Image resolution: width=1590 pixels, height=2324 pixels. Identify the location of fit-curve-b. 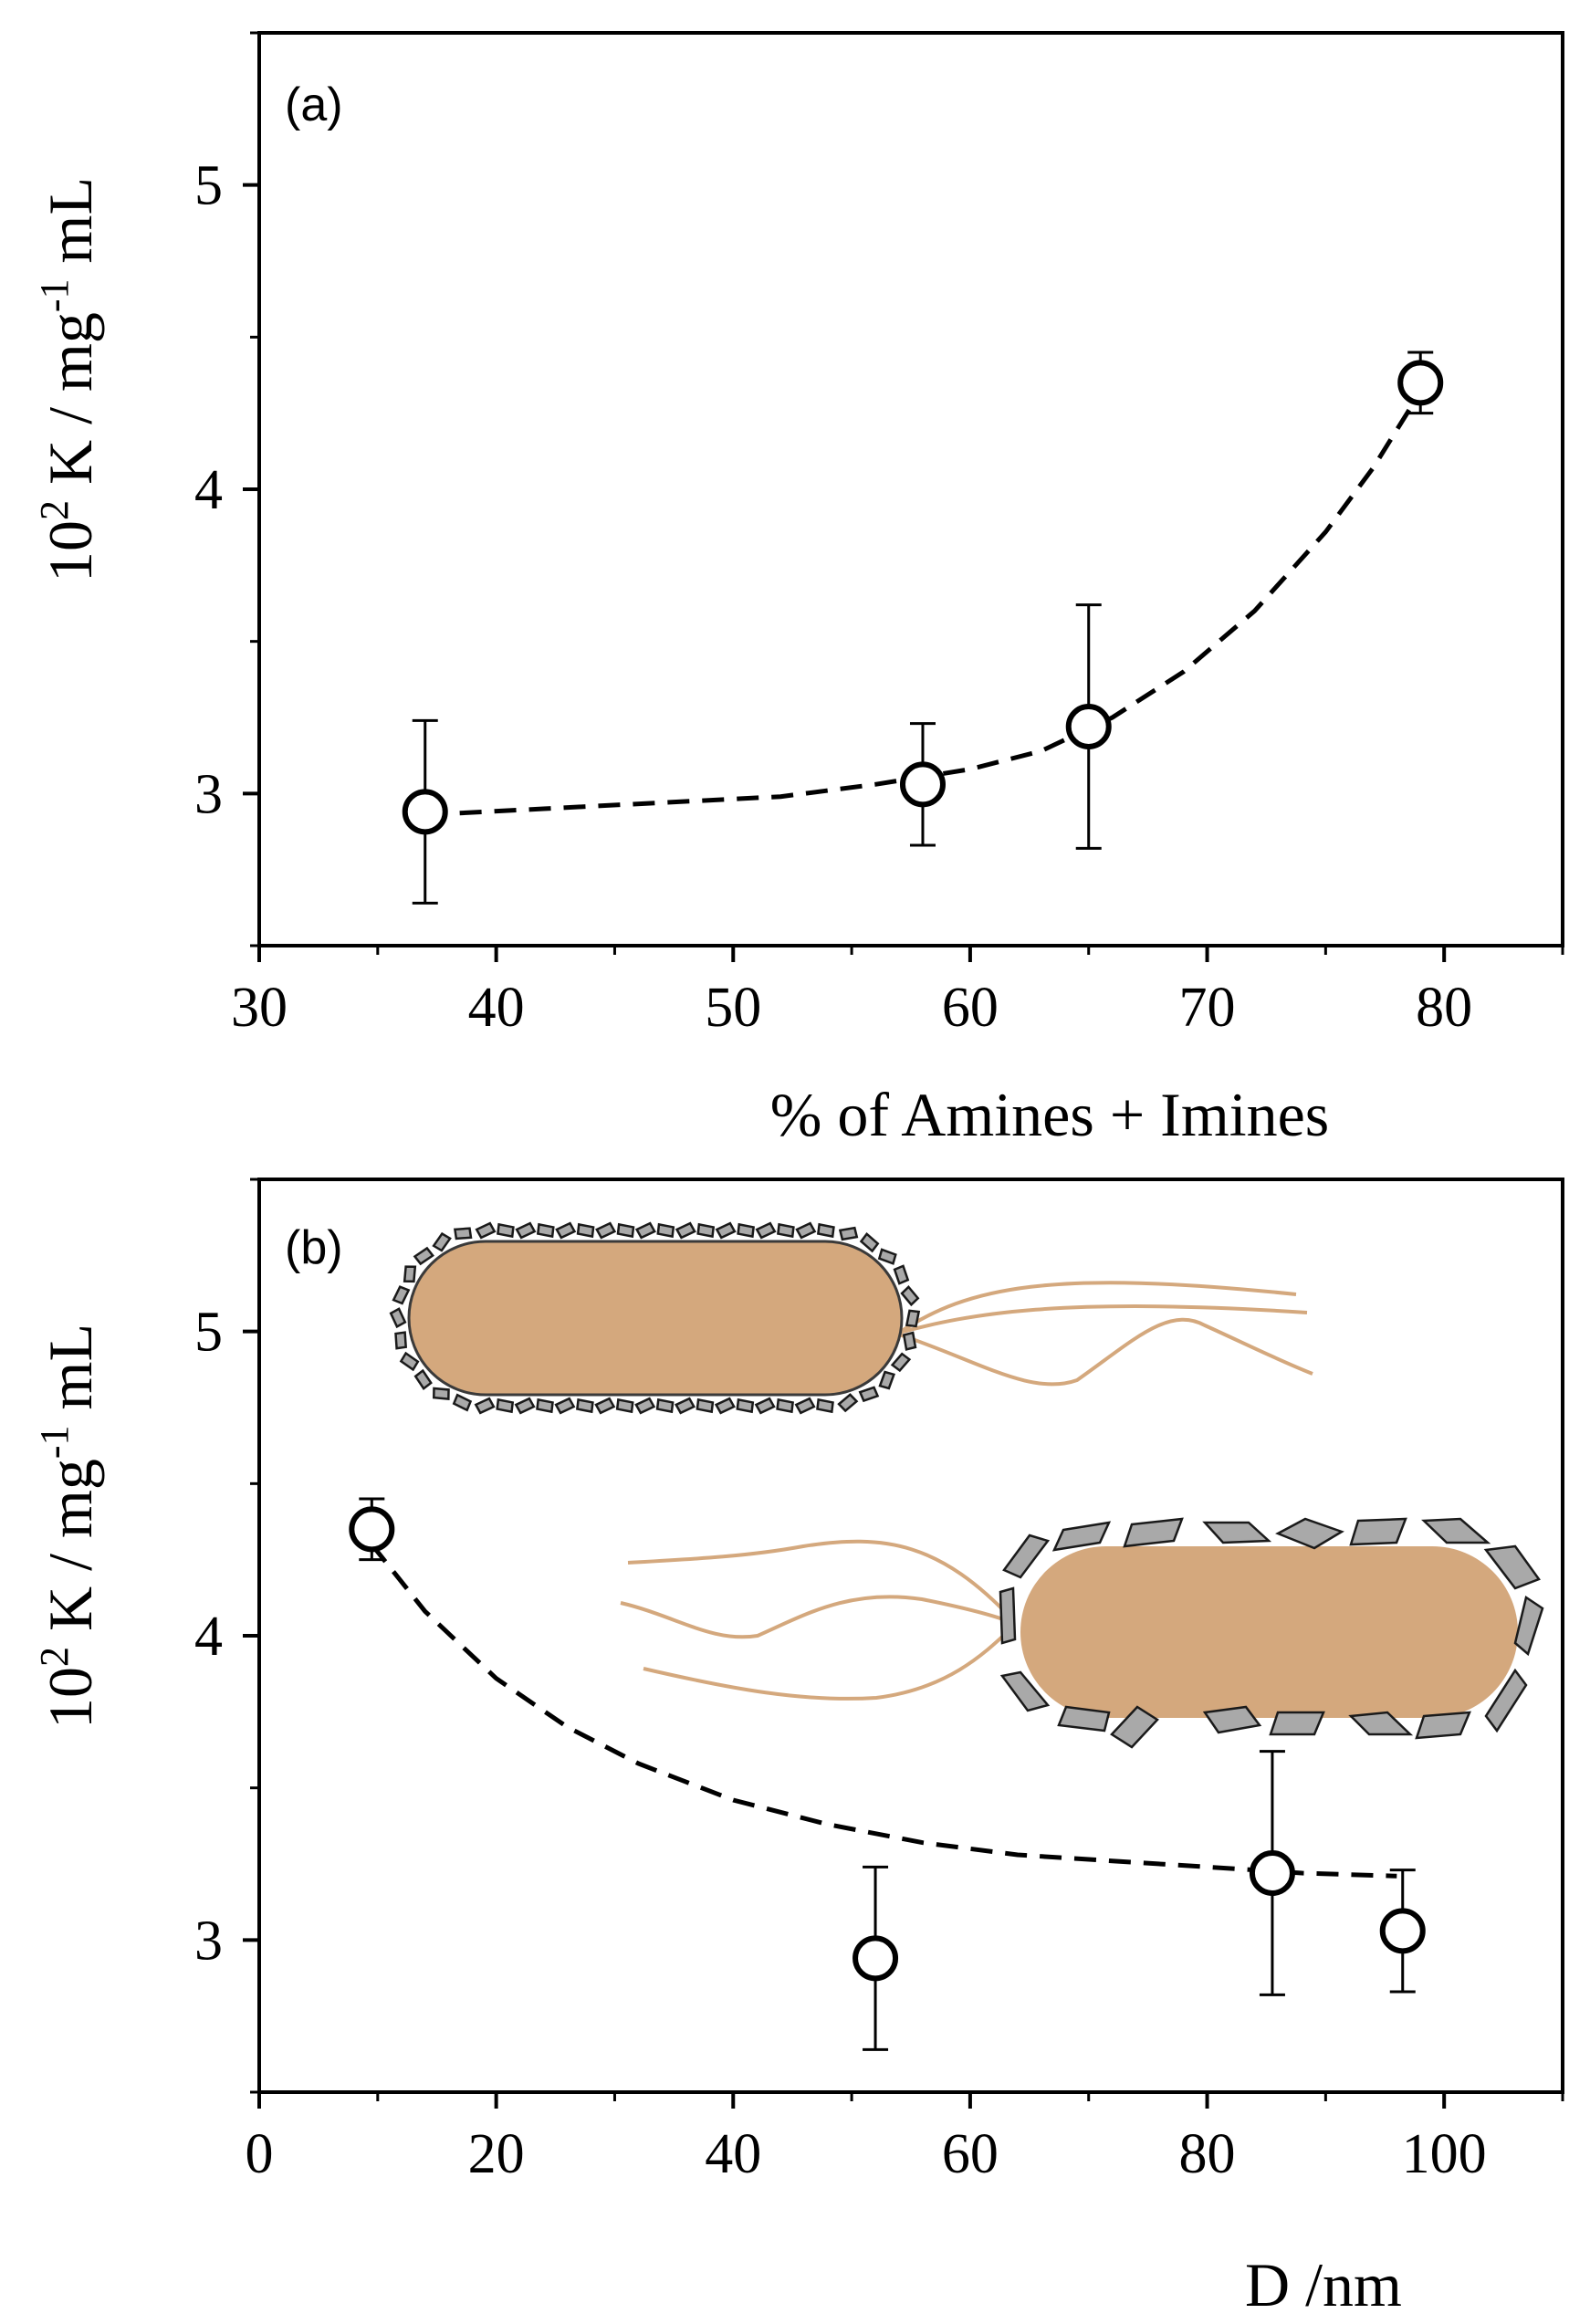
(883, 1711).